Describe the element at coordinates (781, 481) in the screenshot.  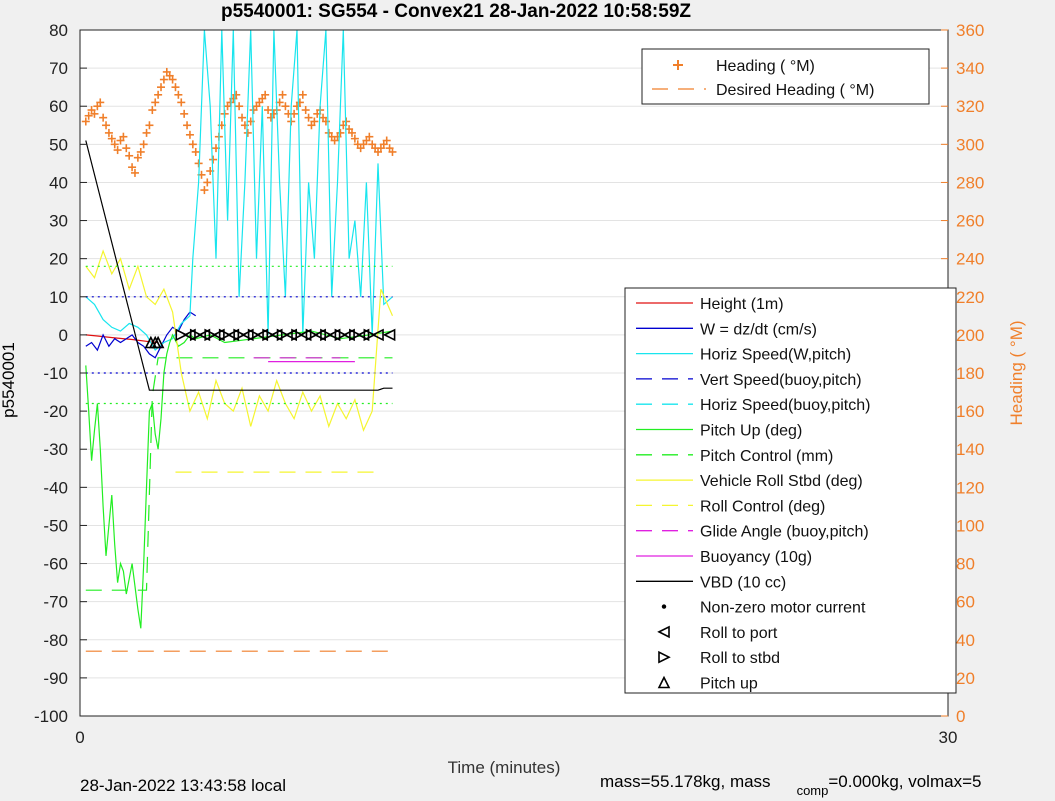
I see `legend-main-label: Vehicle Roll Stbd (deg)` at that location.